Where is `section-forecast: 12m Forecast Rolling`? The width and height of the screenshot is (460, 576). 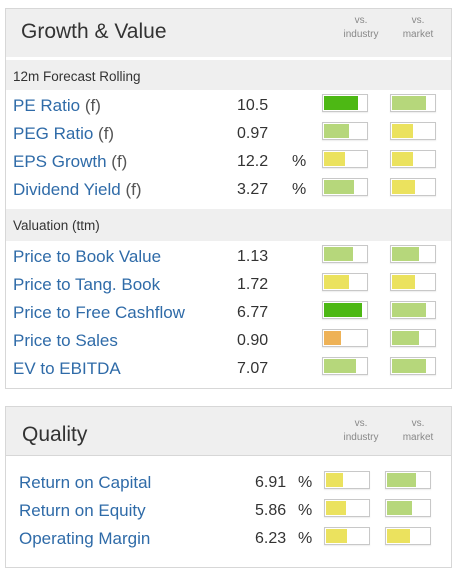 section-forecast: 12m Forecast Rolling is located at coordinates (228, 75).